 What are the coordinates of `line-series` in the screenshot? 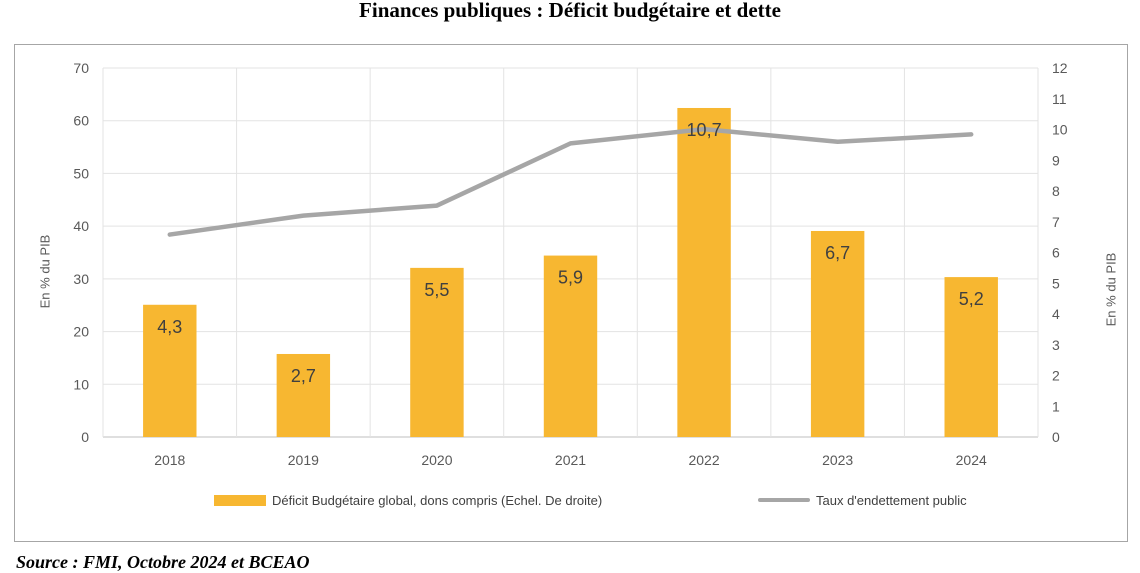 It's located at (570, 181).